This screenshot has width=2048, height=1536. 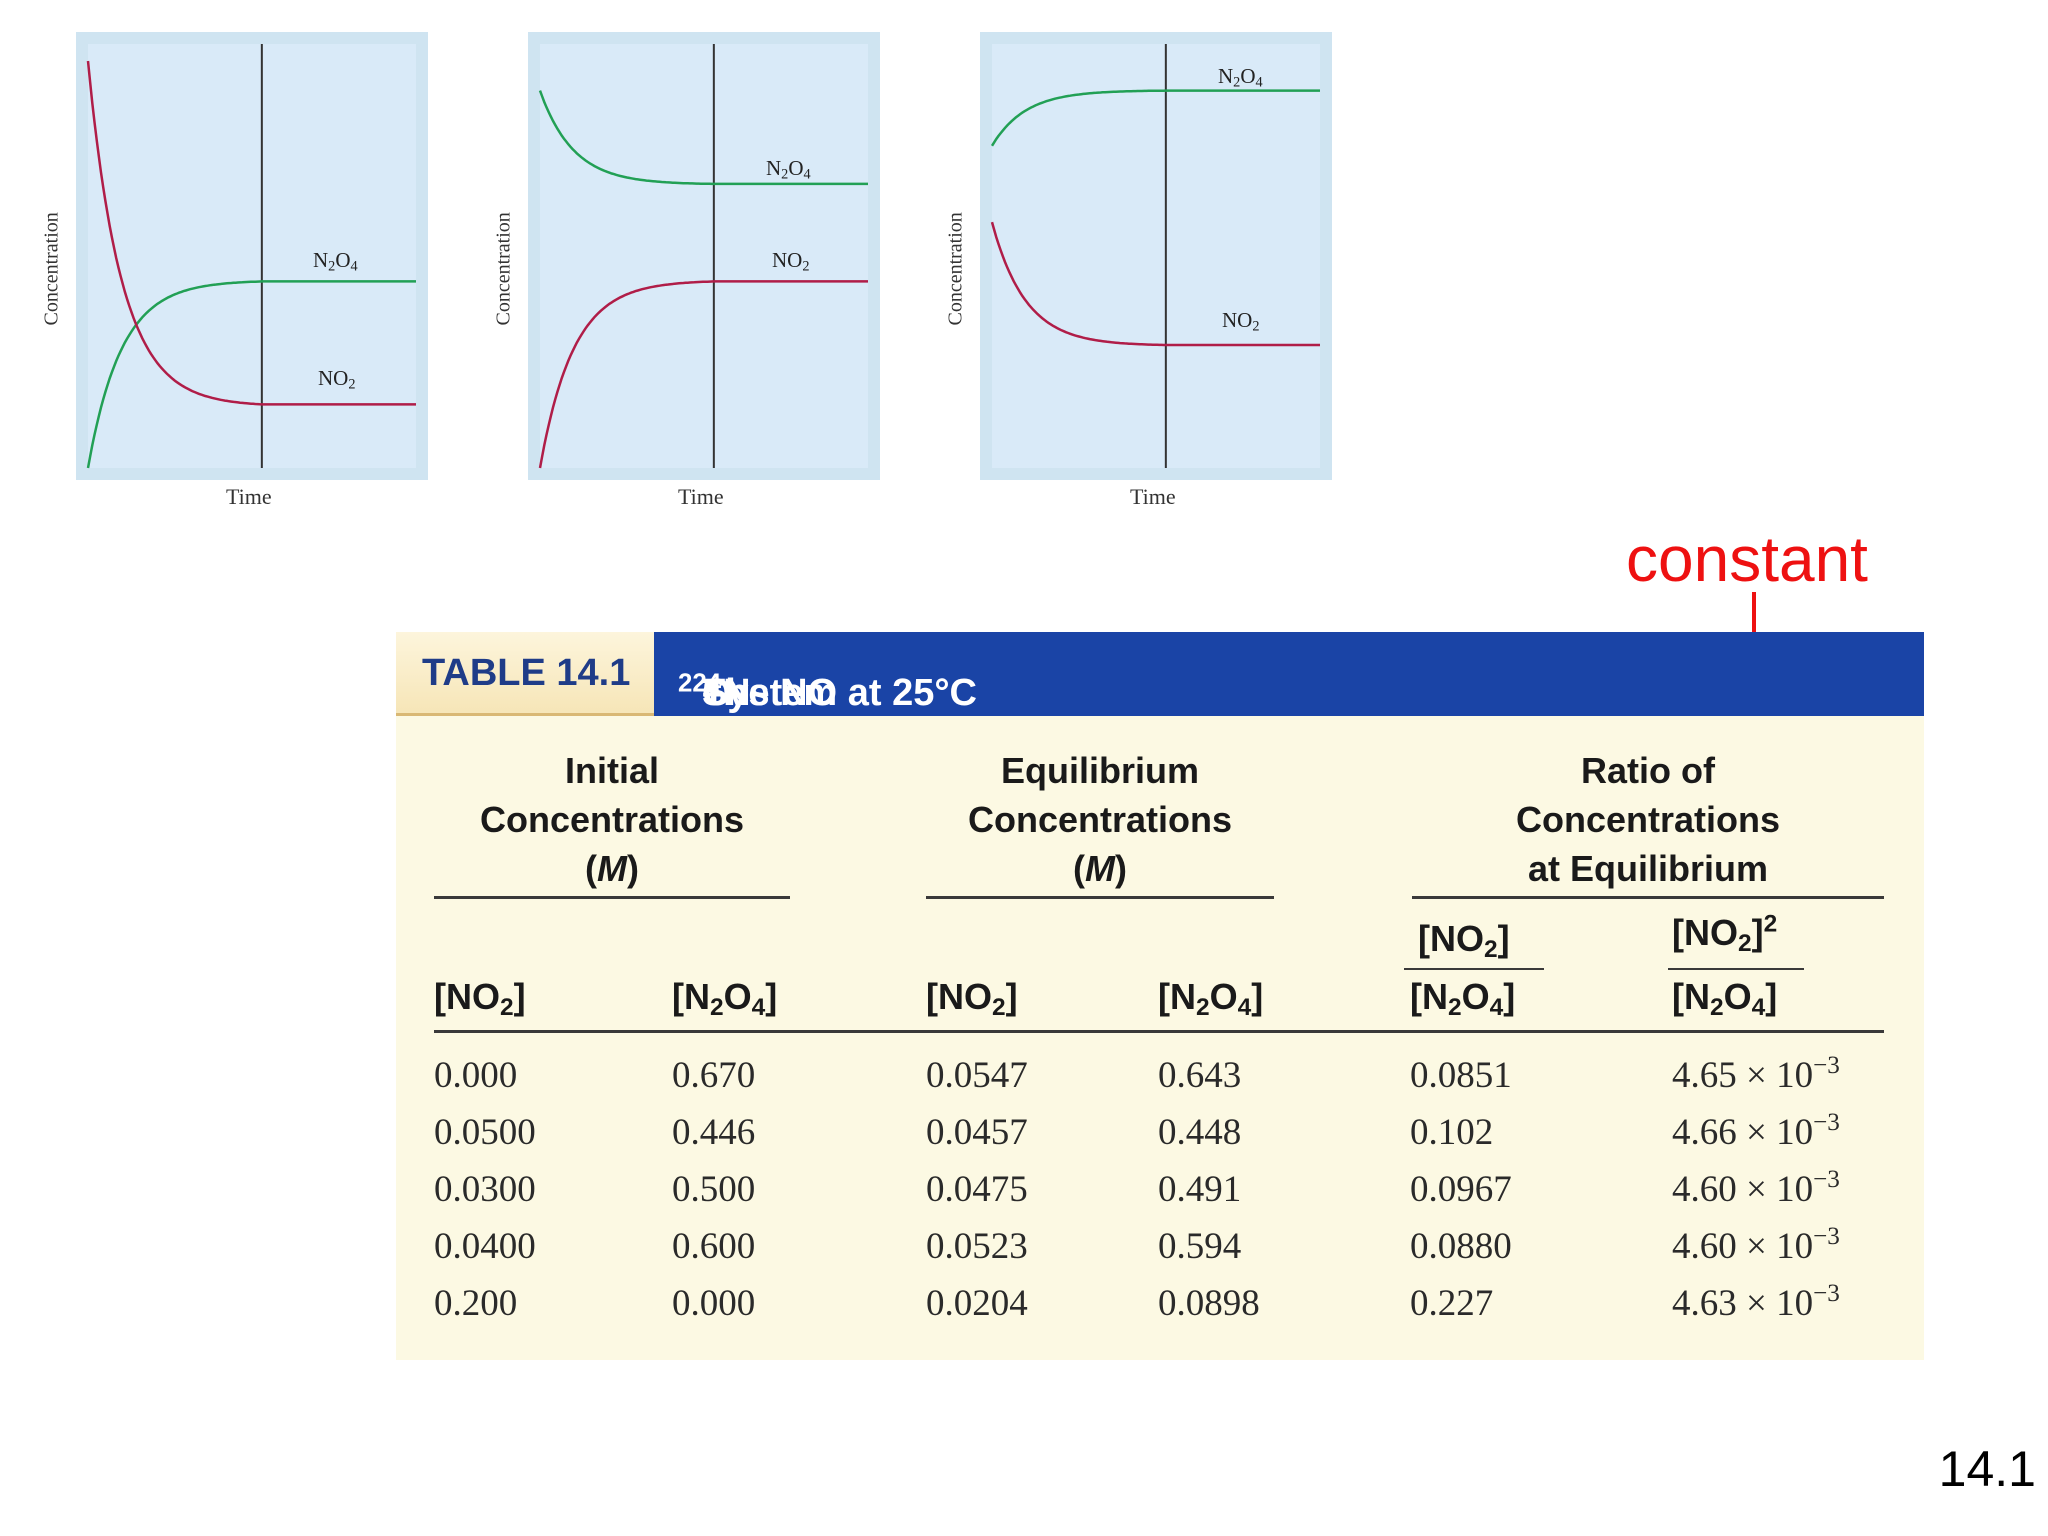 I want to click on slide-number: 14.1, so click(x=1987, y=1469).